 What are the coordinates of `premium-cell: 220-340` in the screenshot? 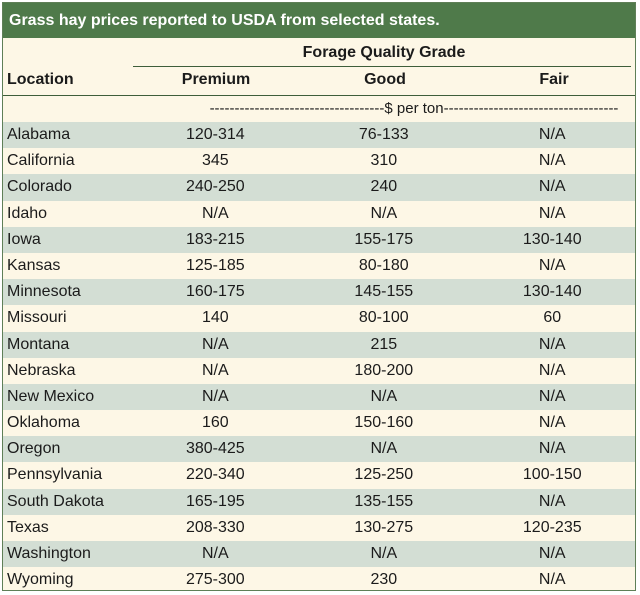 It's located at (215, 475).